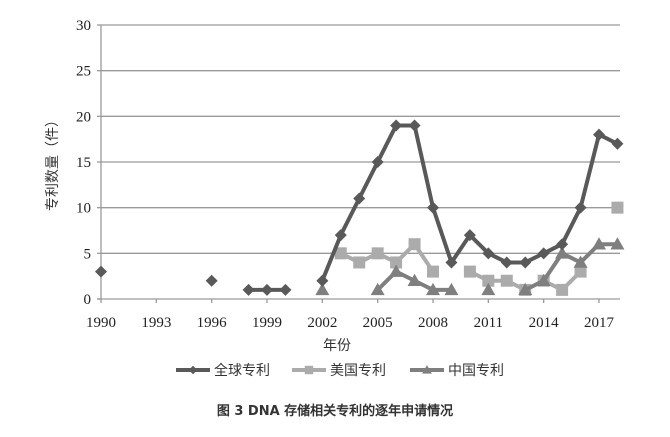 The image size is (670, 437). I want to click on y-tick-label: 10, so click(83, 209).